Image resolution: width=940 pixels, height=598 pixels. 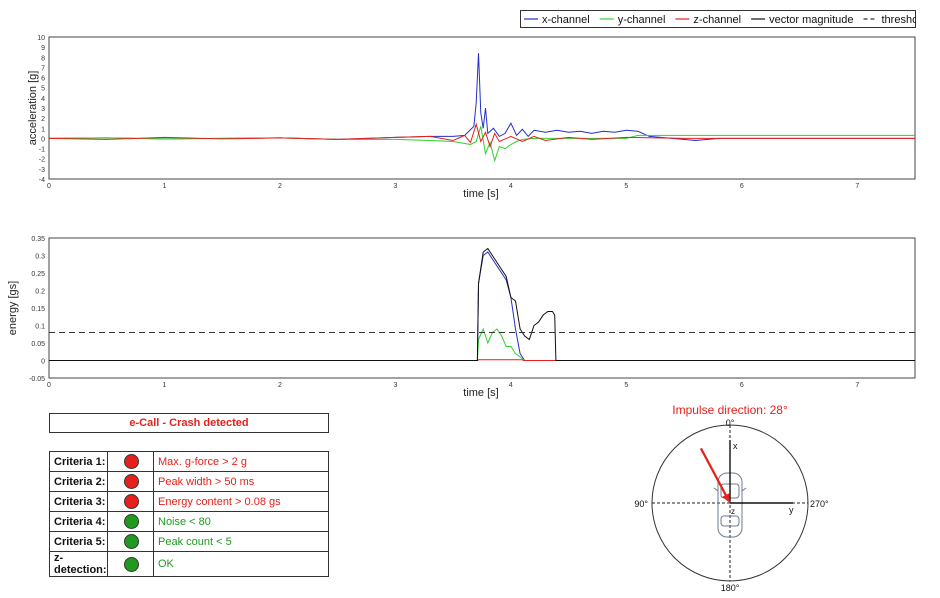 I want to click on criteria-description: OK, so click(x=241, y=564).